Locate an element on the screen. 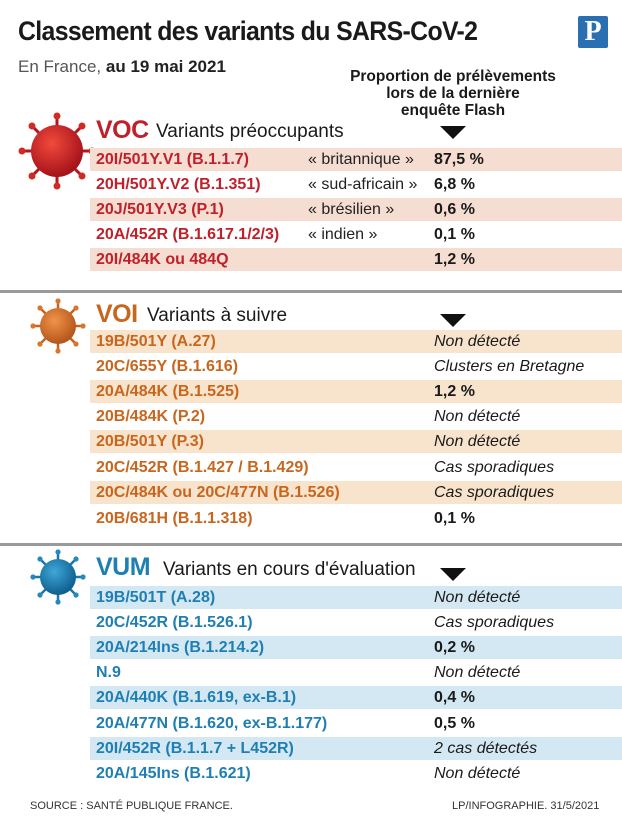 The image size is (622, 828). voi-column-arrow-icon is located at coordinates (453, 320).